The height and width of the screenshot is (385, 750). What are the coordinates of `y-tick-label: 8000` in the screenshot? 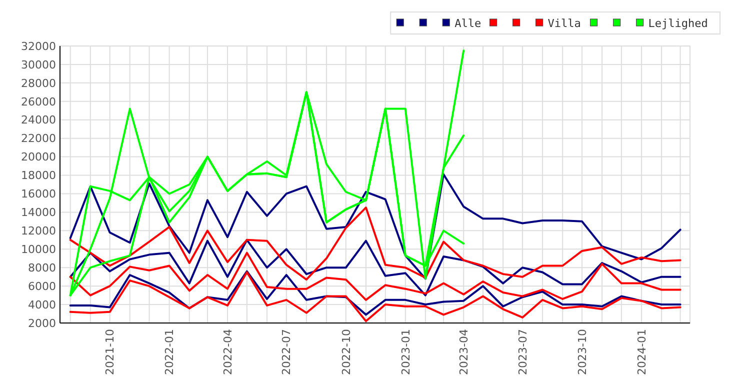 It's located at (42, 267).